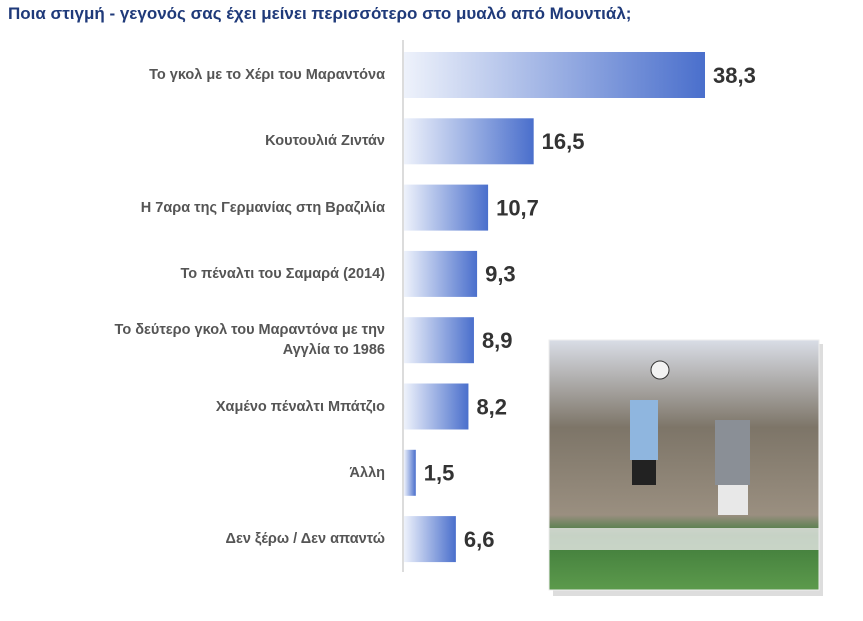  Describe the element at coordinates (262, 207) in the screenshot. I see `category-label: Η 7αρα της Γερμανίας στη Βραζιλία` at that location.